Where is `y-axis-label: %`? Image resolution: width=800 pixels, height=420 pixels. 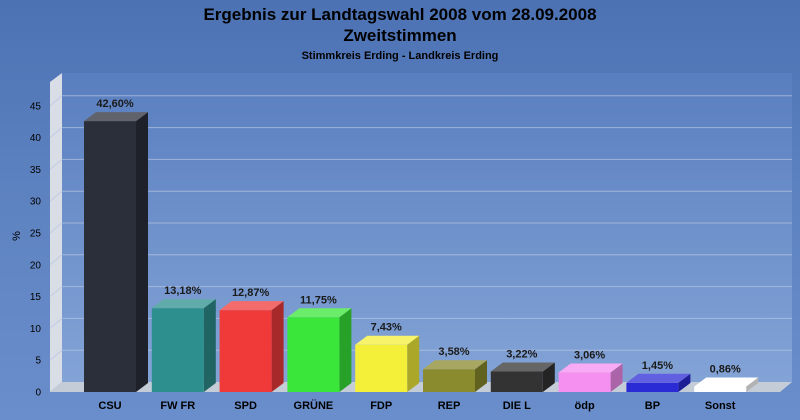
y-axis-label: % is located at coordinates (17, 236).